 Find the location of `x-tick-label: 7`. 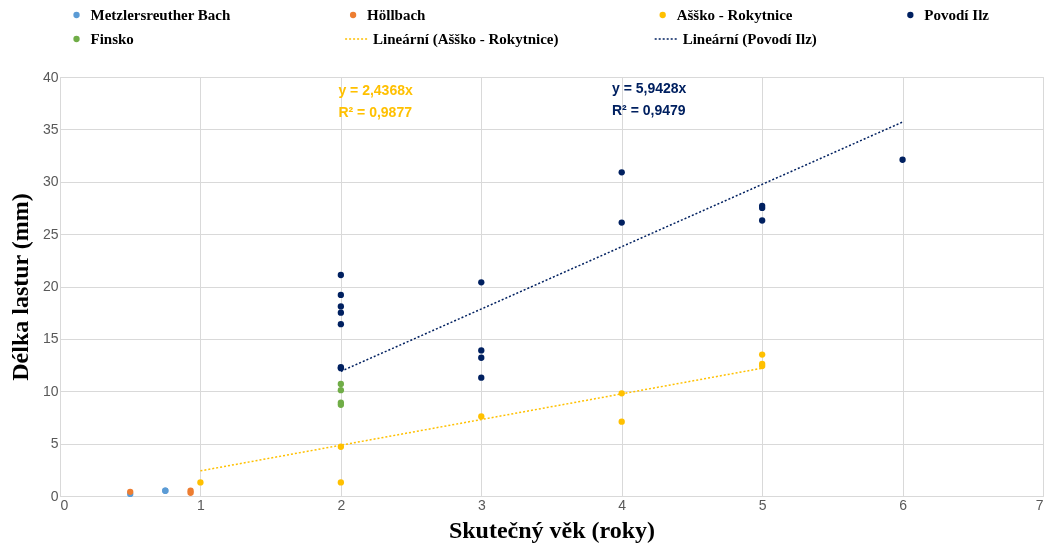

x-tick-label: 7 is located at coordinates (1039, 504).